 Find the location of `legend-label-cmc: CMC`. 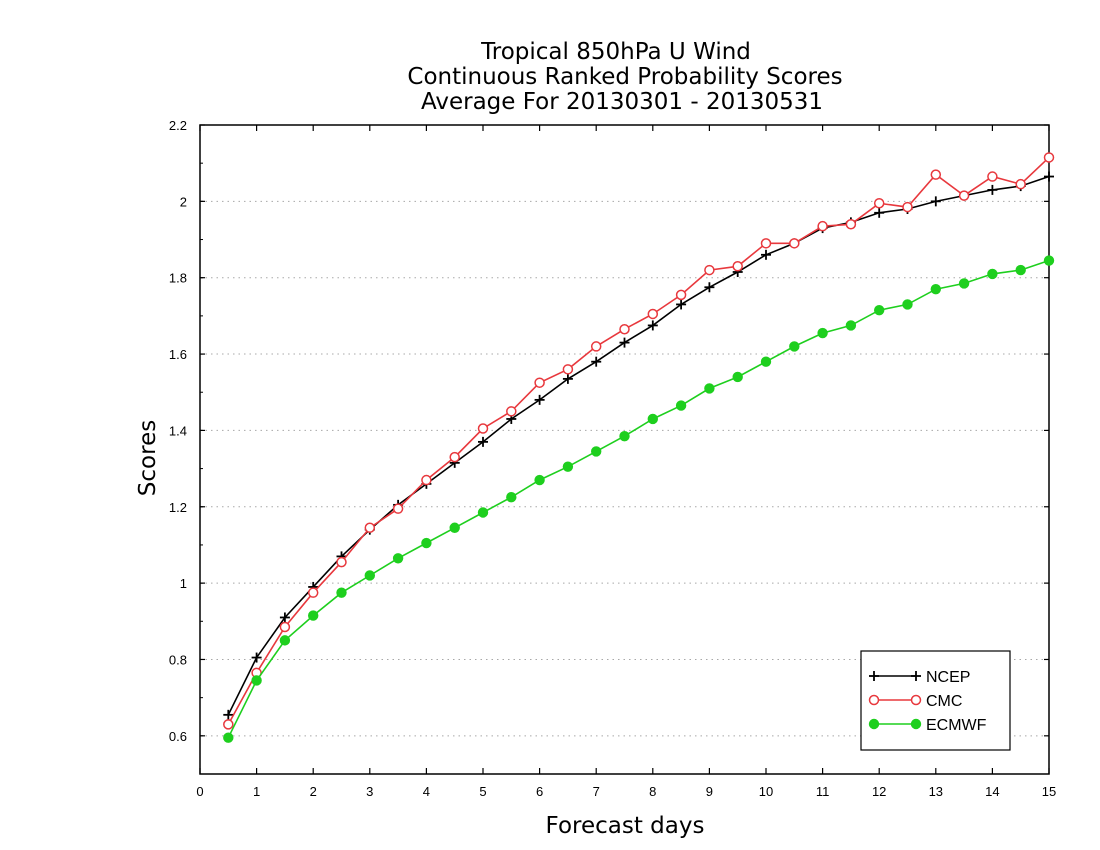

legend-label-cmc: CMC is located at coordinates (944, 701).